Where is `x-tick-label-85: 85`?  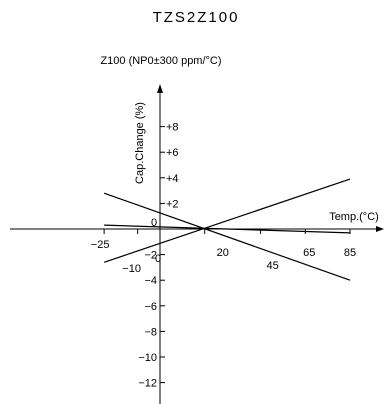 x-tick-label-85: 85 is located at coordinates (350, 253).